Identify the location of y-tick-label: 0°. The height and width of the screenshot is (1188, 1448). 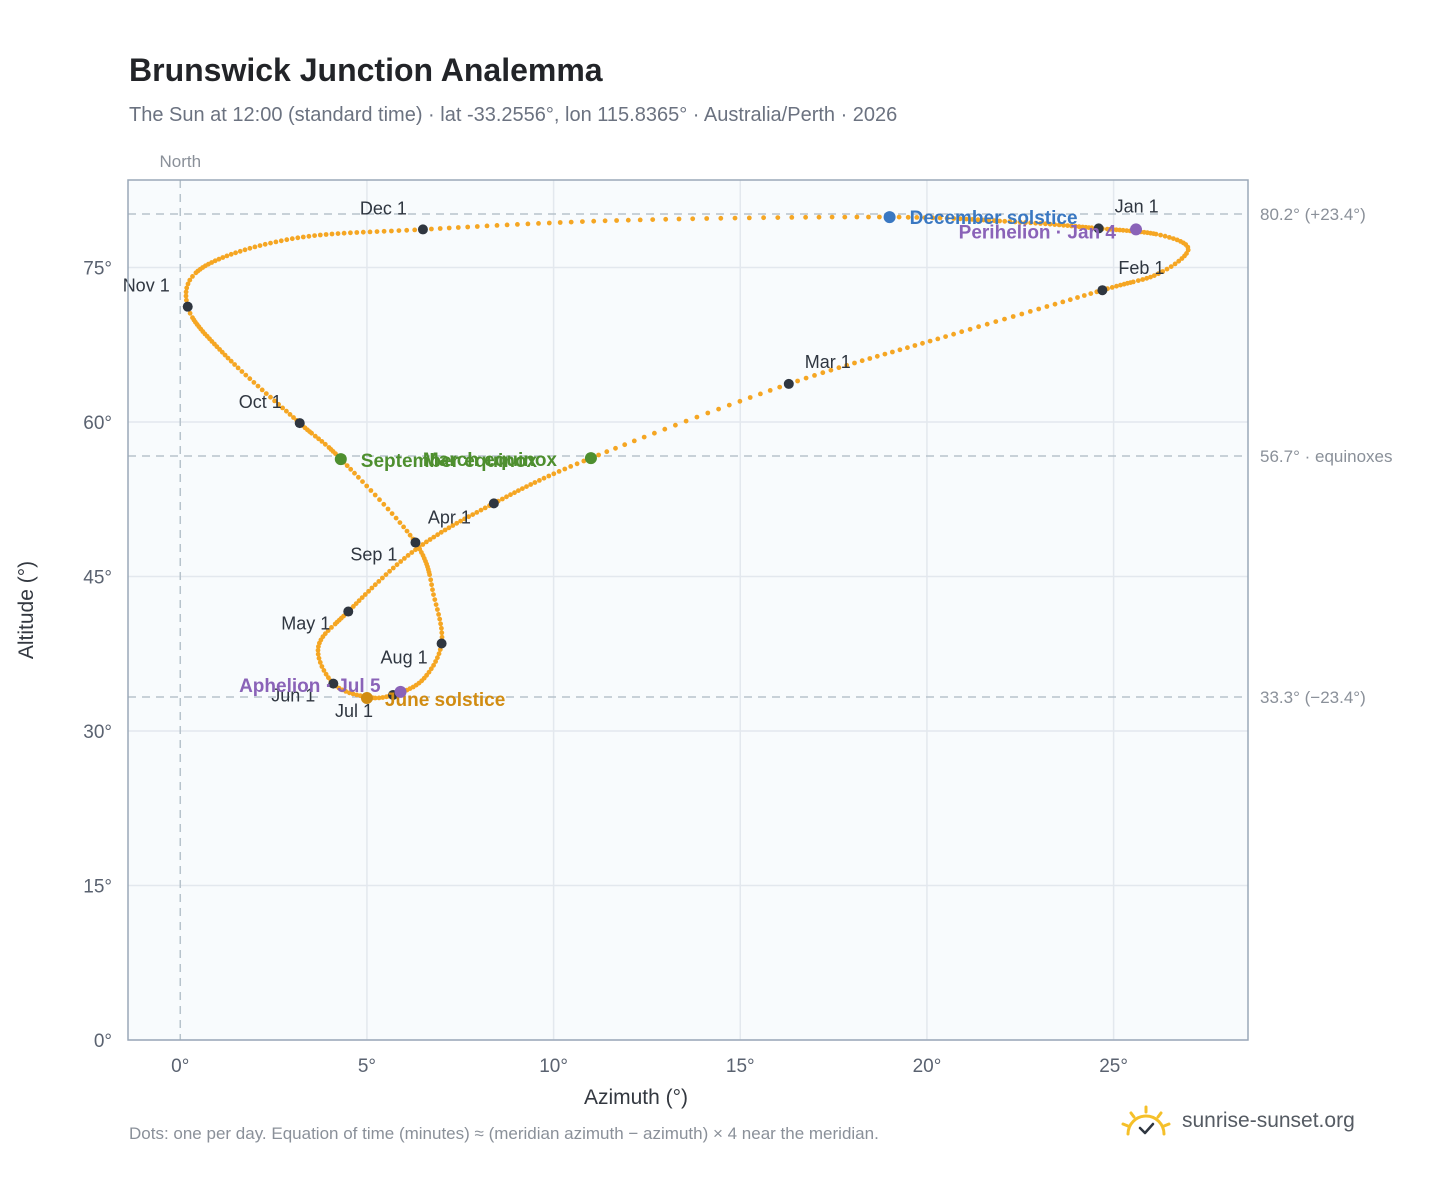
(103, 1041).